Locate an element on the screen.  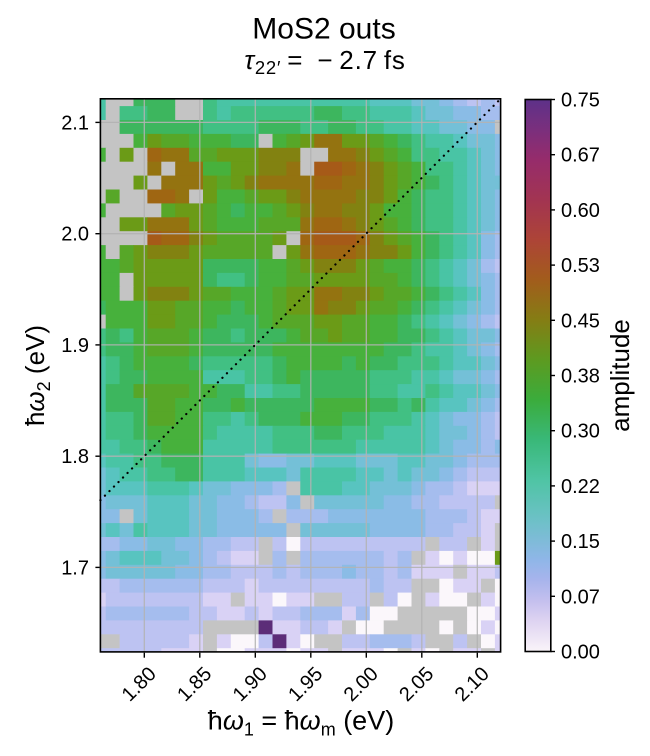
svg-text: 0.45 is located at coordinates (580, 321).